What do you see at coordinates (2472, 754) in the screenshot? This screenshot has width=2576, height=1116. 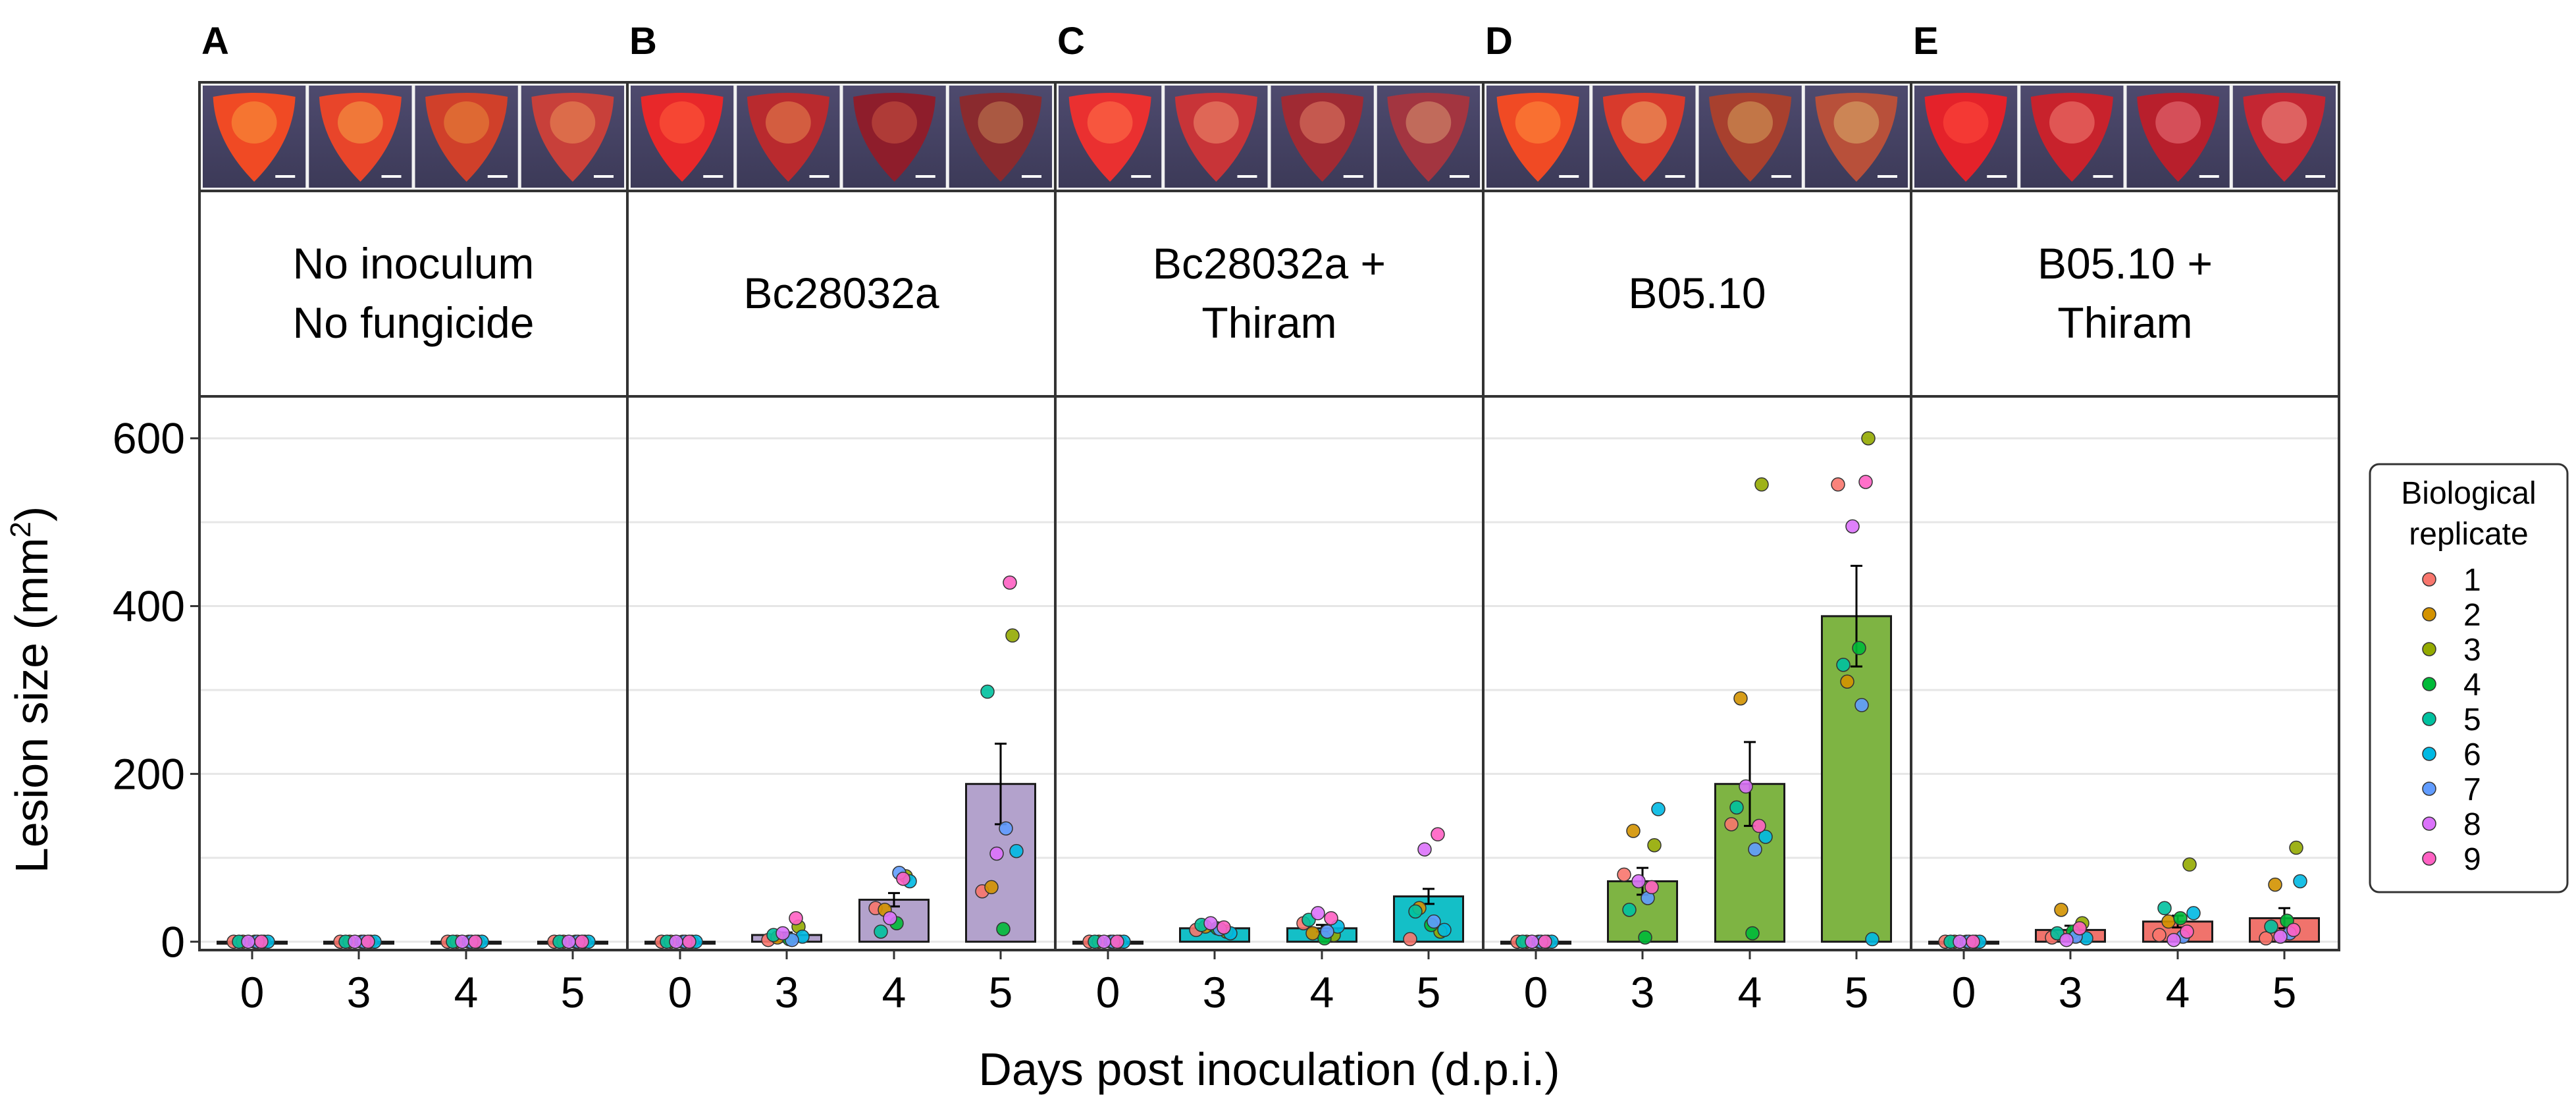 I see `legend-label: 6` at bounding box center [2472, 754].